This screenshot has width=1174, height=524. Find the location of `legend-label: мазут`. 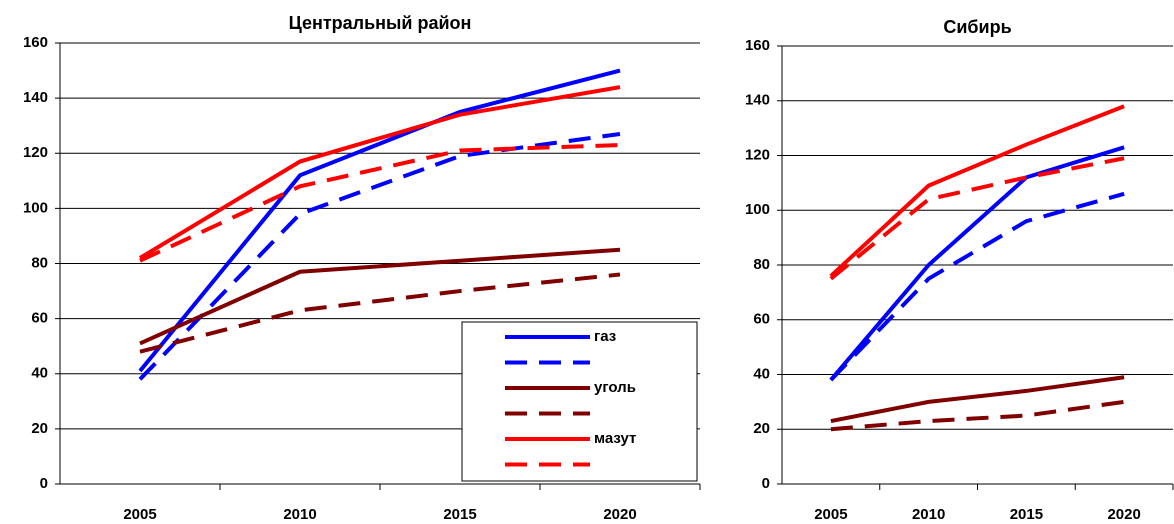

legend-label: мазут is located at coordinates (615, 438).